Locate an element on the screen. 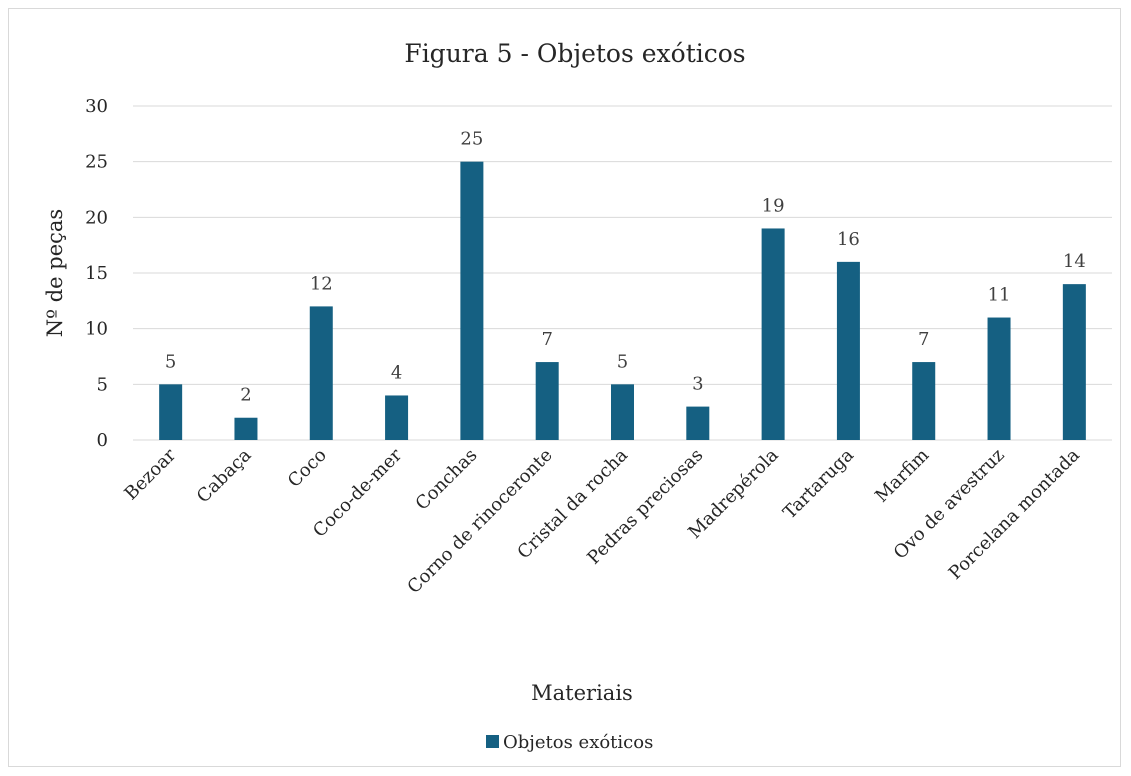  y-tick-label: 0 is located at coordinates (102, 440).